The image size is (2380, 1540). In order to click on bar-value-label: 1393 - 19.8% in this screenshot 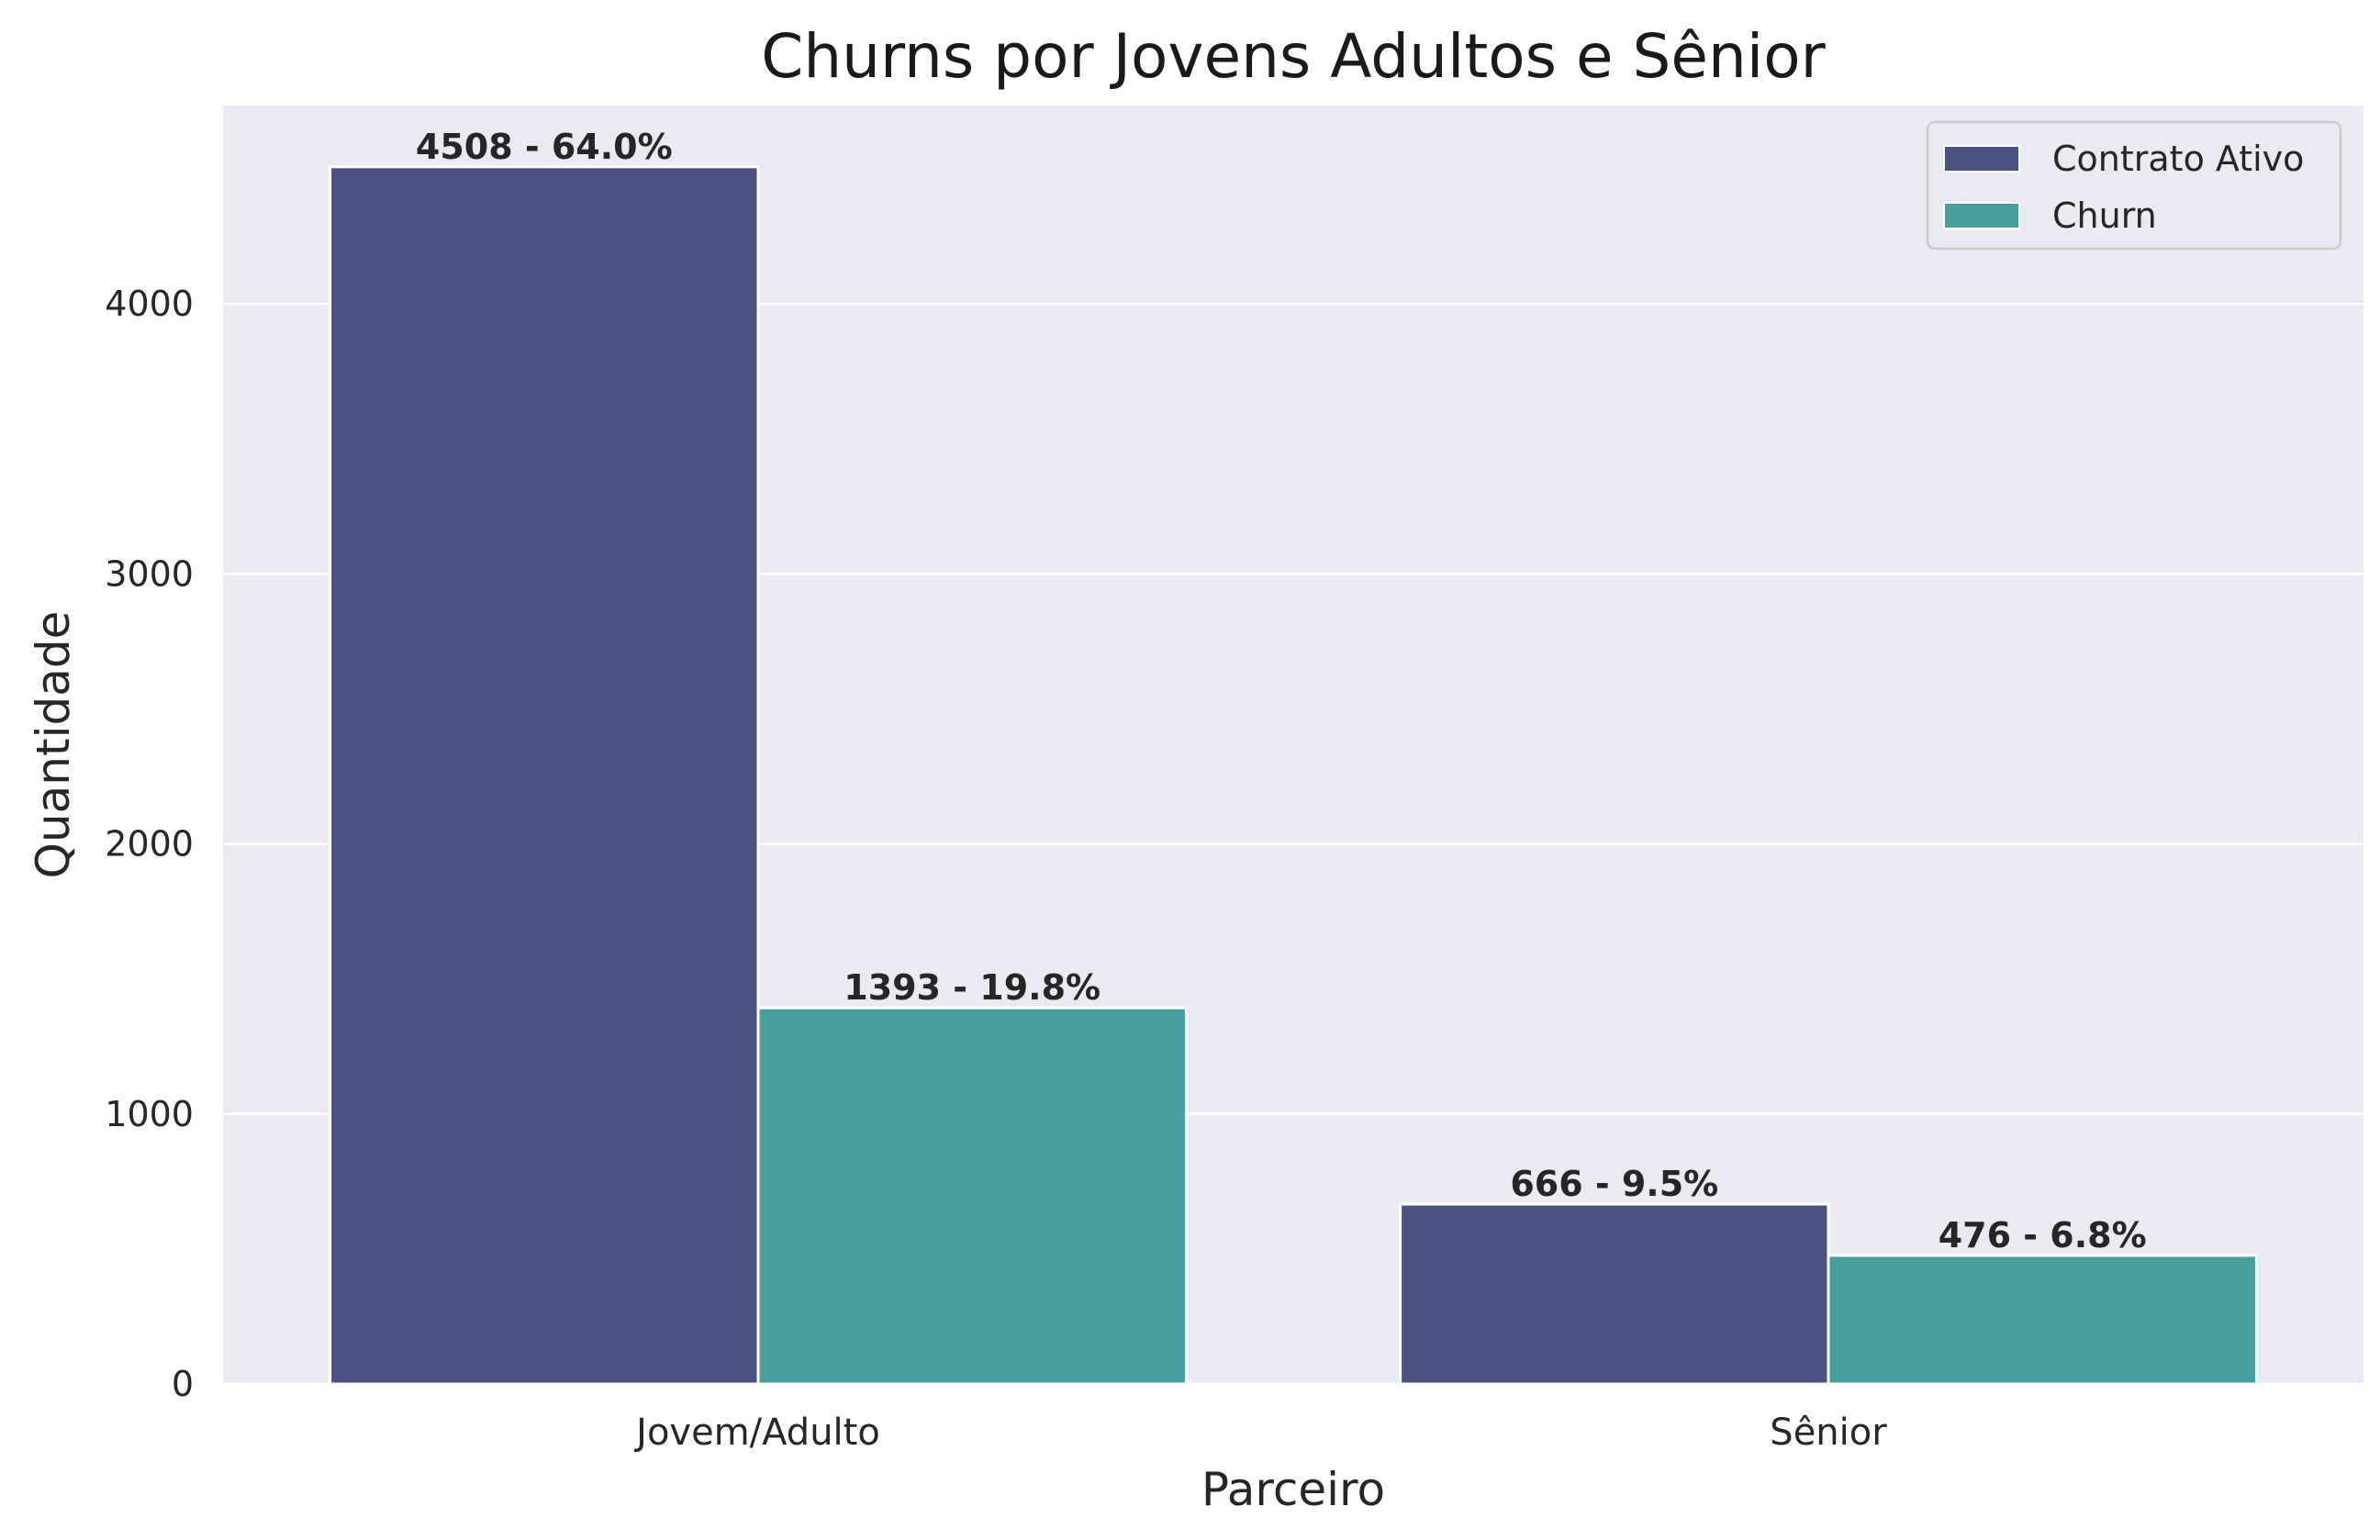, I will do `click(972, 987)`.